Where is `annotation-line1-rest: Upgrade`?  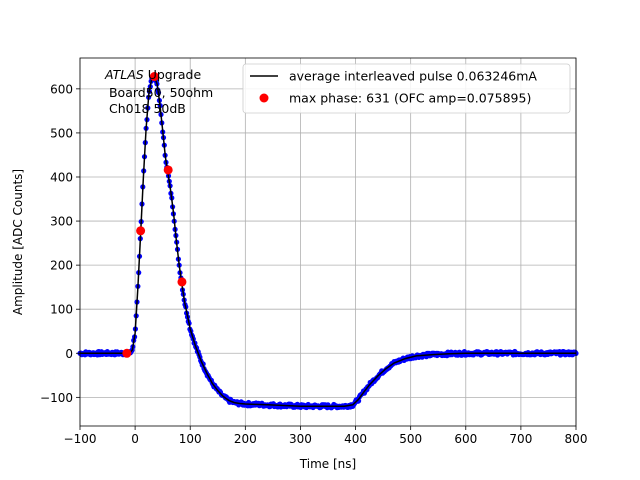 annotation-line1-rest: Upgrade is located at coordinates (173, 74).